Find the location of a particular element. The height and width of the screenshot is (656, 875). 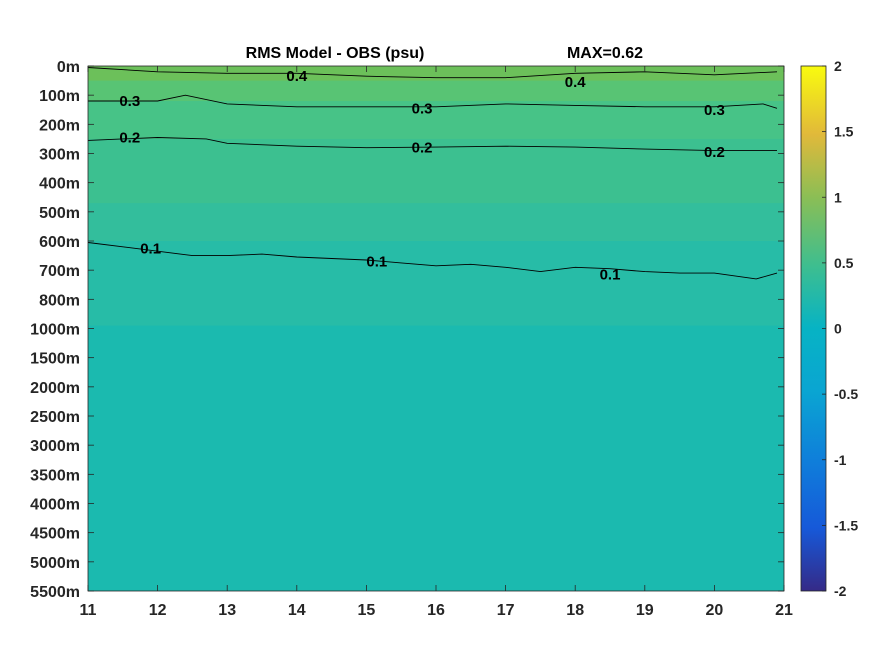

colorbar-tick-label: 2 is located at coordinates (838, 66).